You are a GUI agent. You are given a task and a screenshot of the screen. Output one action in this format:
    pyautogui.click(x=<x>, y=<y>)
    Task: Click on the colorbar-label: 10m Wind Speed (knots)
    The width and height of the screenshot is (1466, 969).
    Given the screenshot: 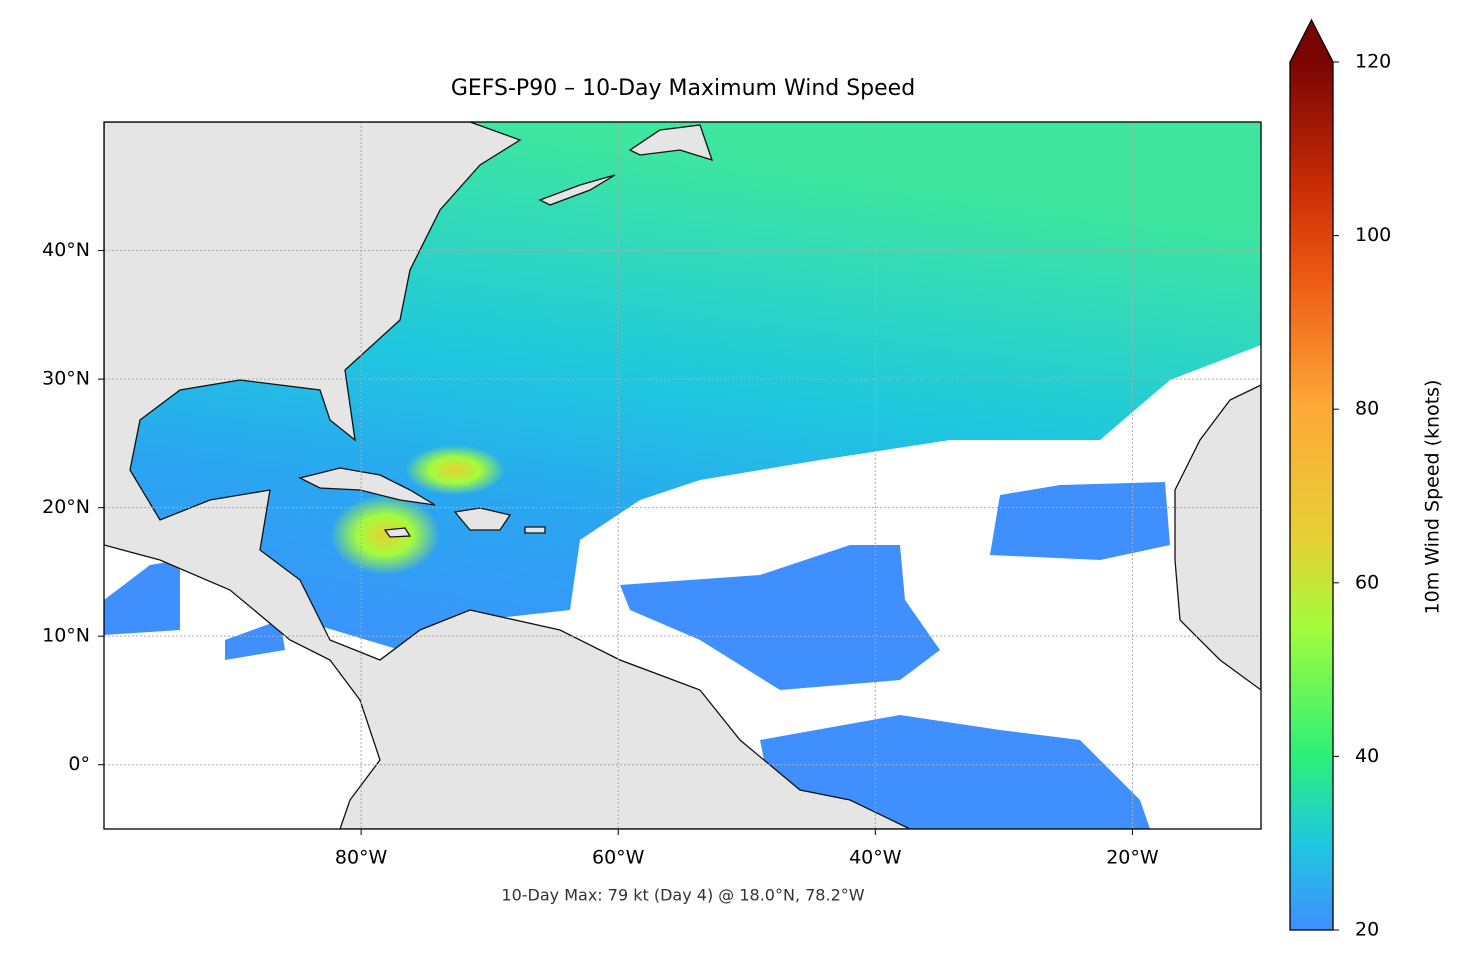 What is the action you would take?
    pyautogui.click(x=1433, y=497)
    